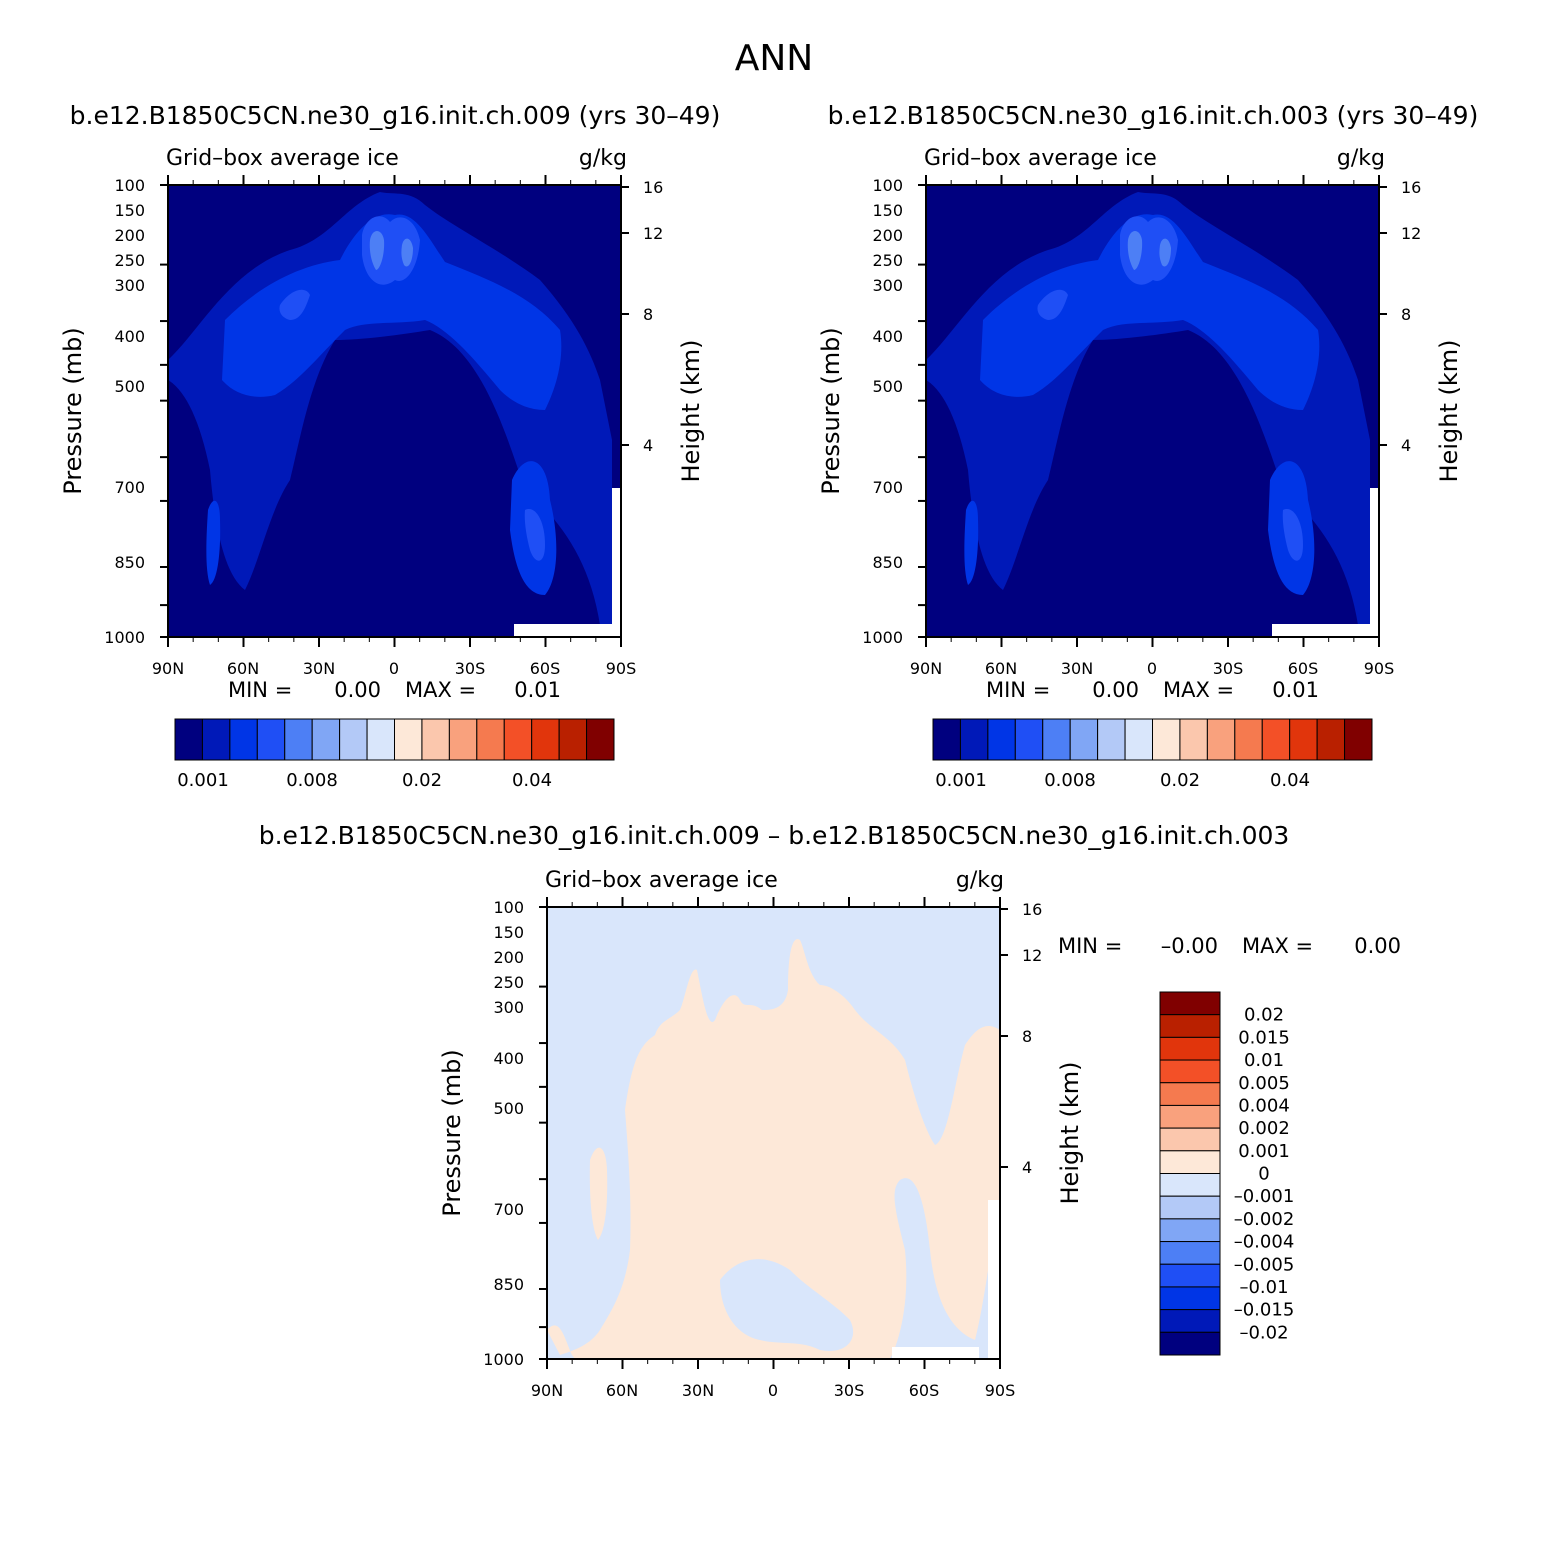  Describe the element at coordinates (1264, 1219) in the screenshot. I see `panel-c-cb-label-9: –0.002` at that location.